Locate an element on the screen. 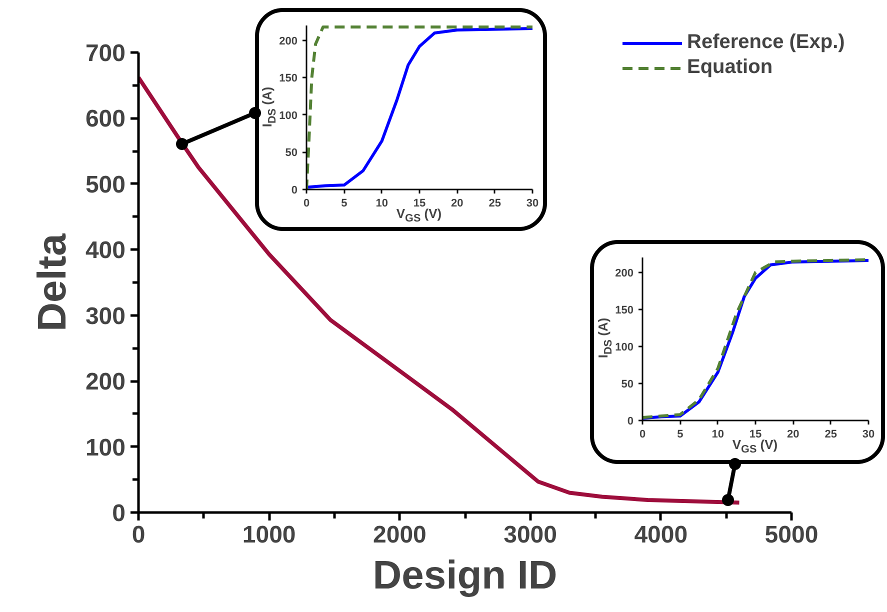  x-axis-title: Design ID is located at coordinates (465, 576).